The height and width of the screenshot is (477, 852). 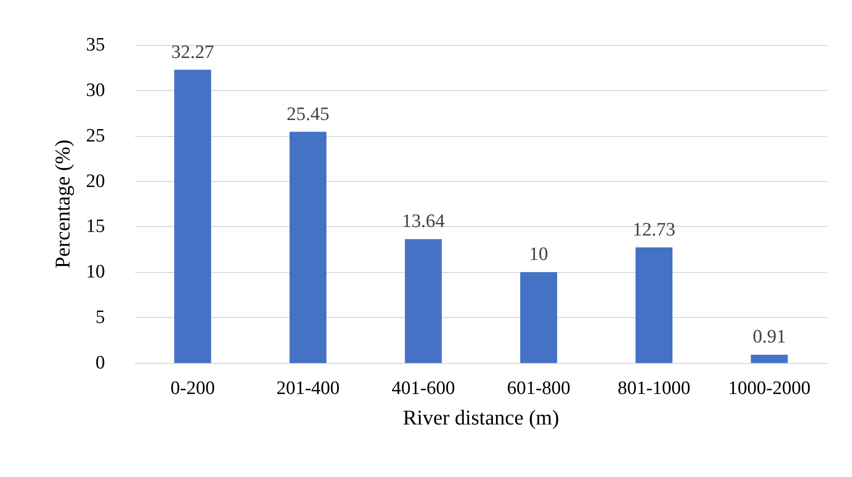 I want to click on x-tick-label: 801-1000, so click(x=654, y=388).